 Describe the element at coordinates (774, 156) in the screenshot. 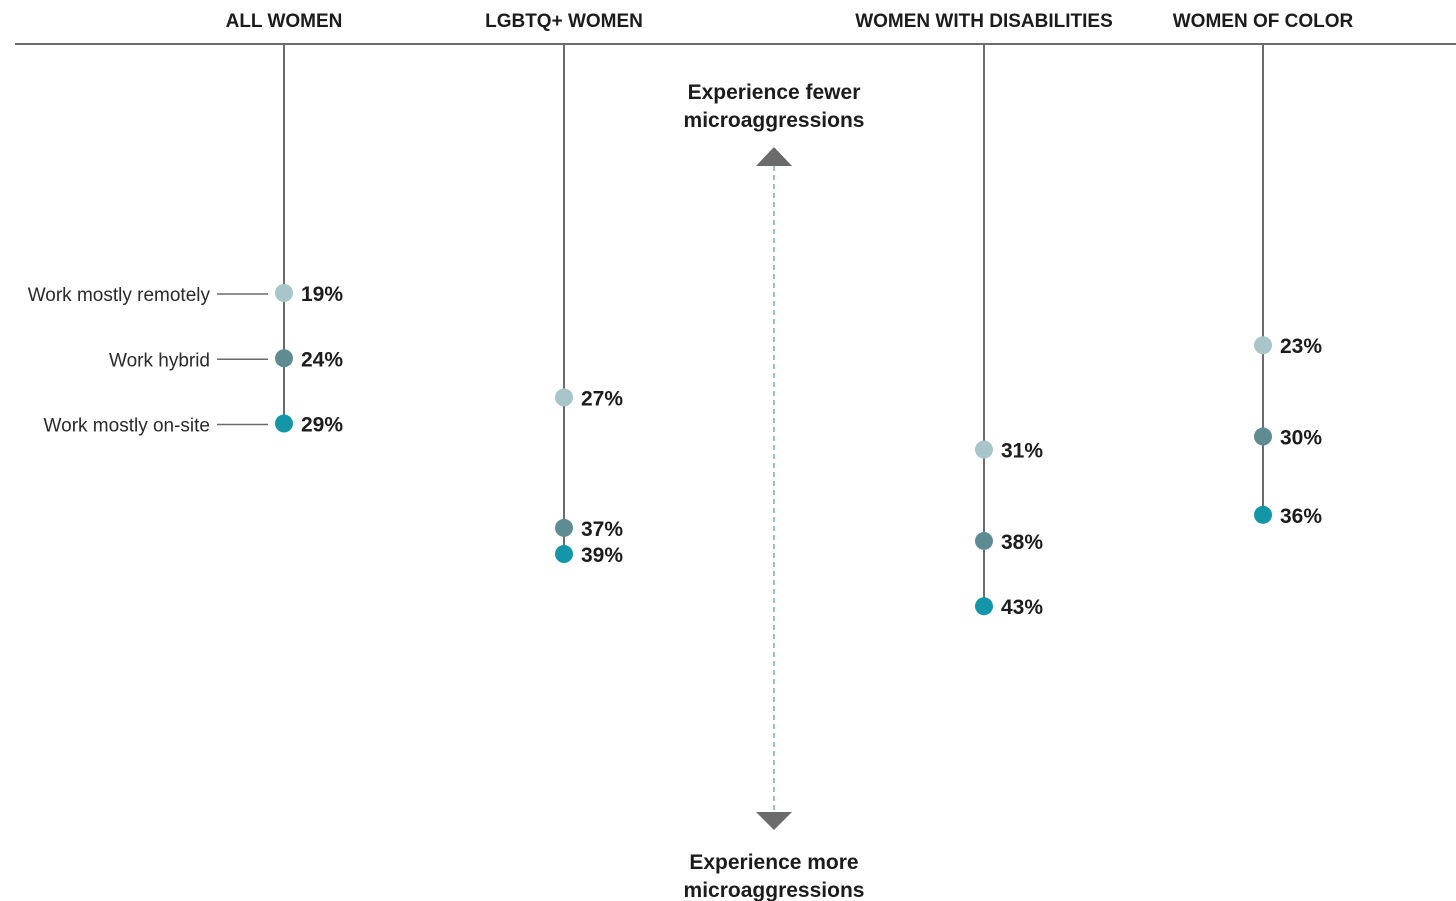

I see `arrow-up-icon` at that location.